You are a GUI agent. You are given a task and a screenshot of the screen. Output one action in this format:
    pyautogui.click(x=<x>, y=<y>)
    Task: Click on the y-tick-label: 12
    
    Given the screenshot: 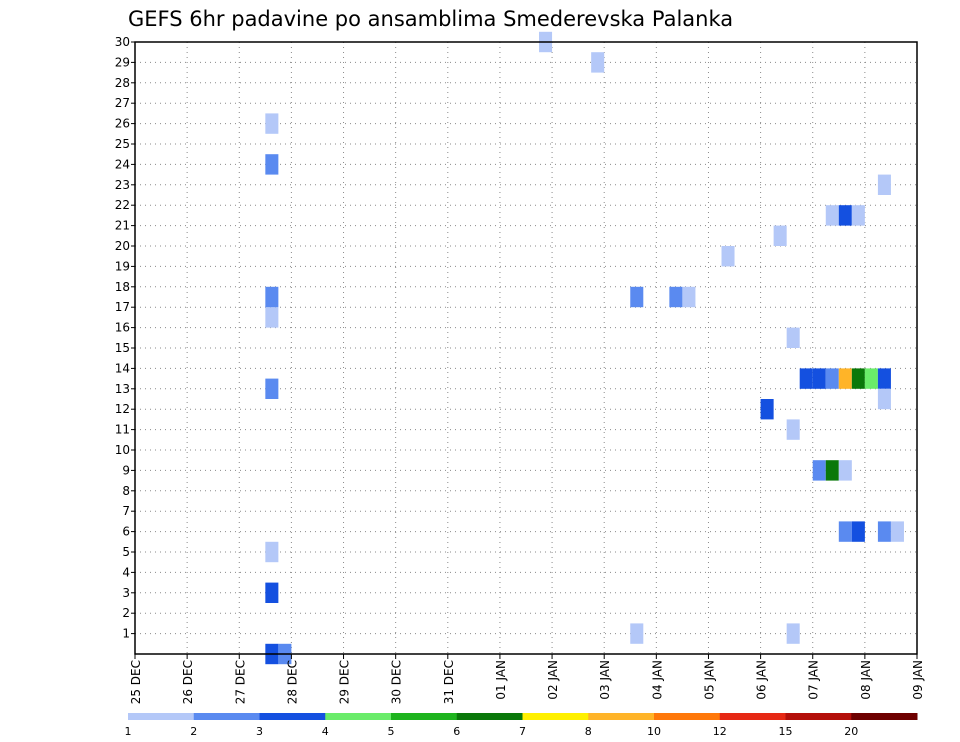 What is the action you would take?
    pyautogui.click(x=122, y=409)
    